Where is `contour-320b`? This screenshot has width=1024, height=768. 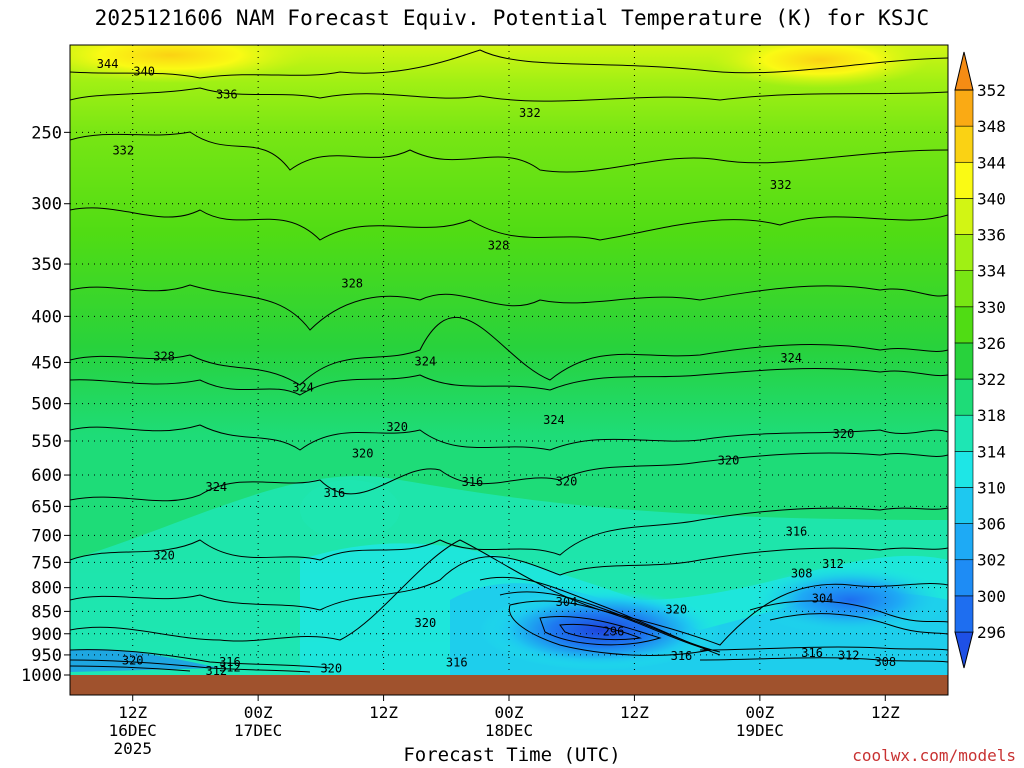 contour-320b is located at coordinates (509, 534).